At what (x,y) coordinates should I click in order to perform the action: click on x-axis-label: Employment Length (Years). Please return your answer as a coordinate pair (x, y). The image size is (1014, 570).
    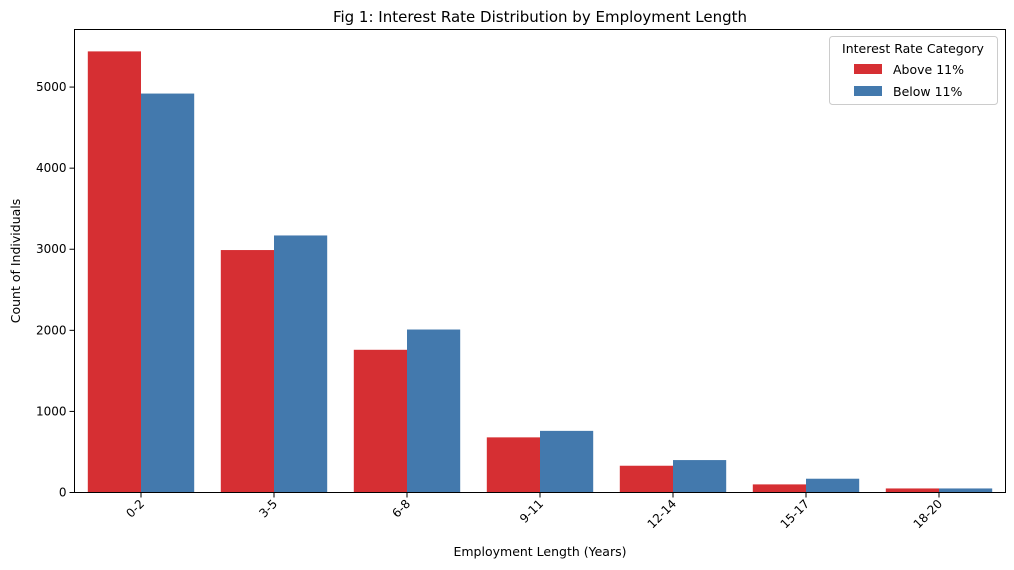
    Looking at the image, I should click on (539, 551).